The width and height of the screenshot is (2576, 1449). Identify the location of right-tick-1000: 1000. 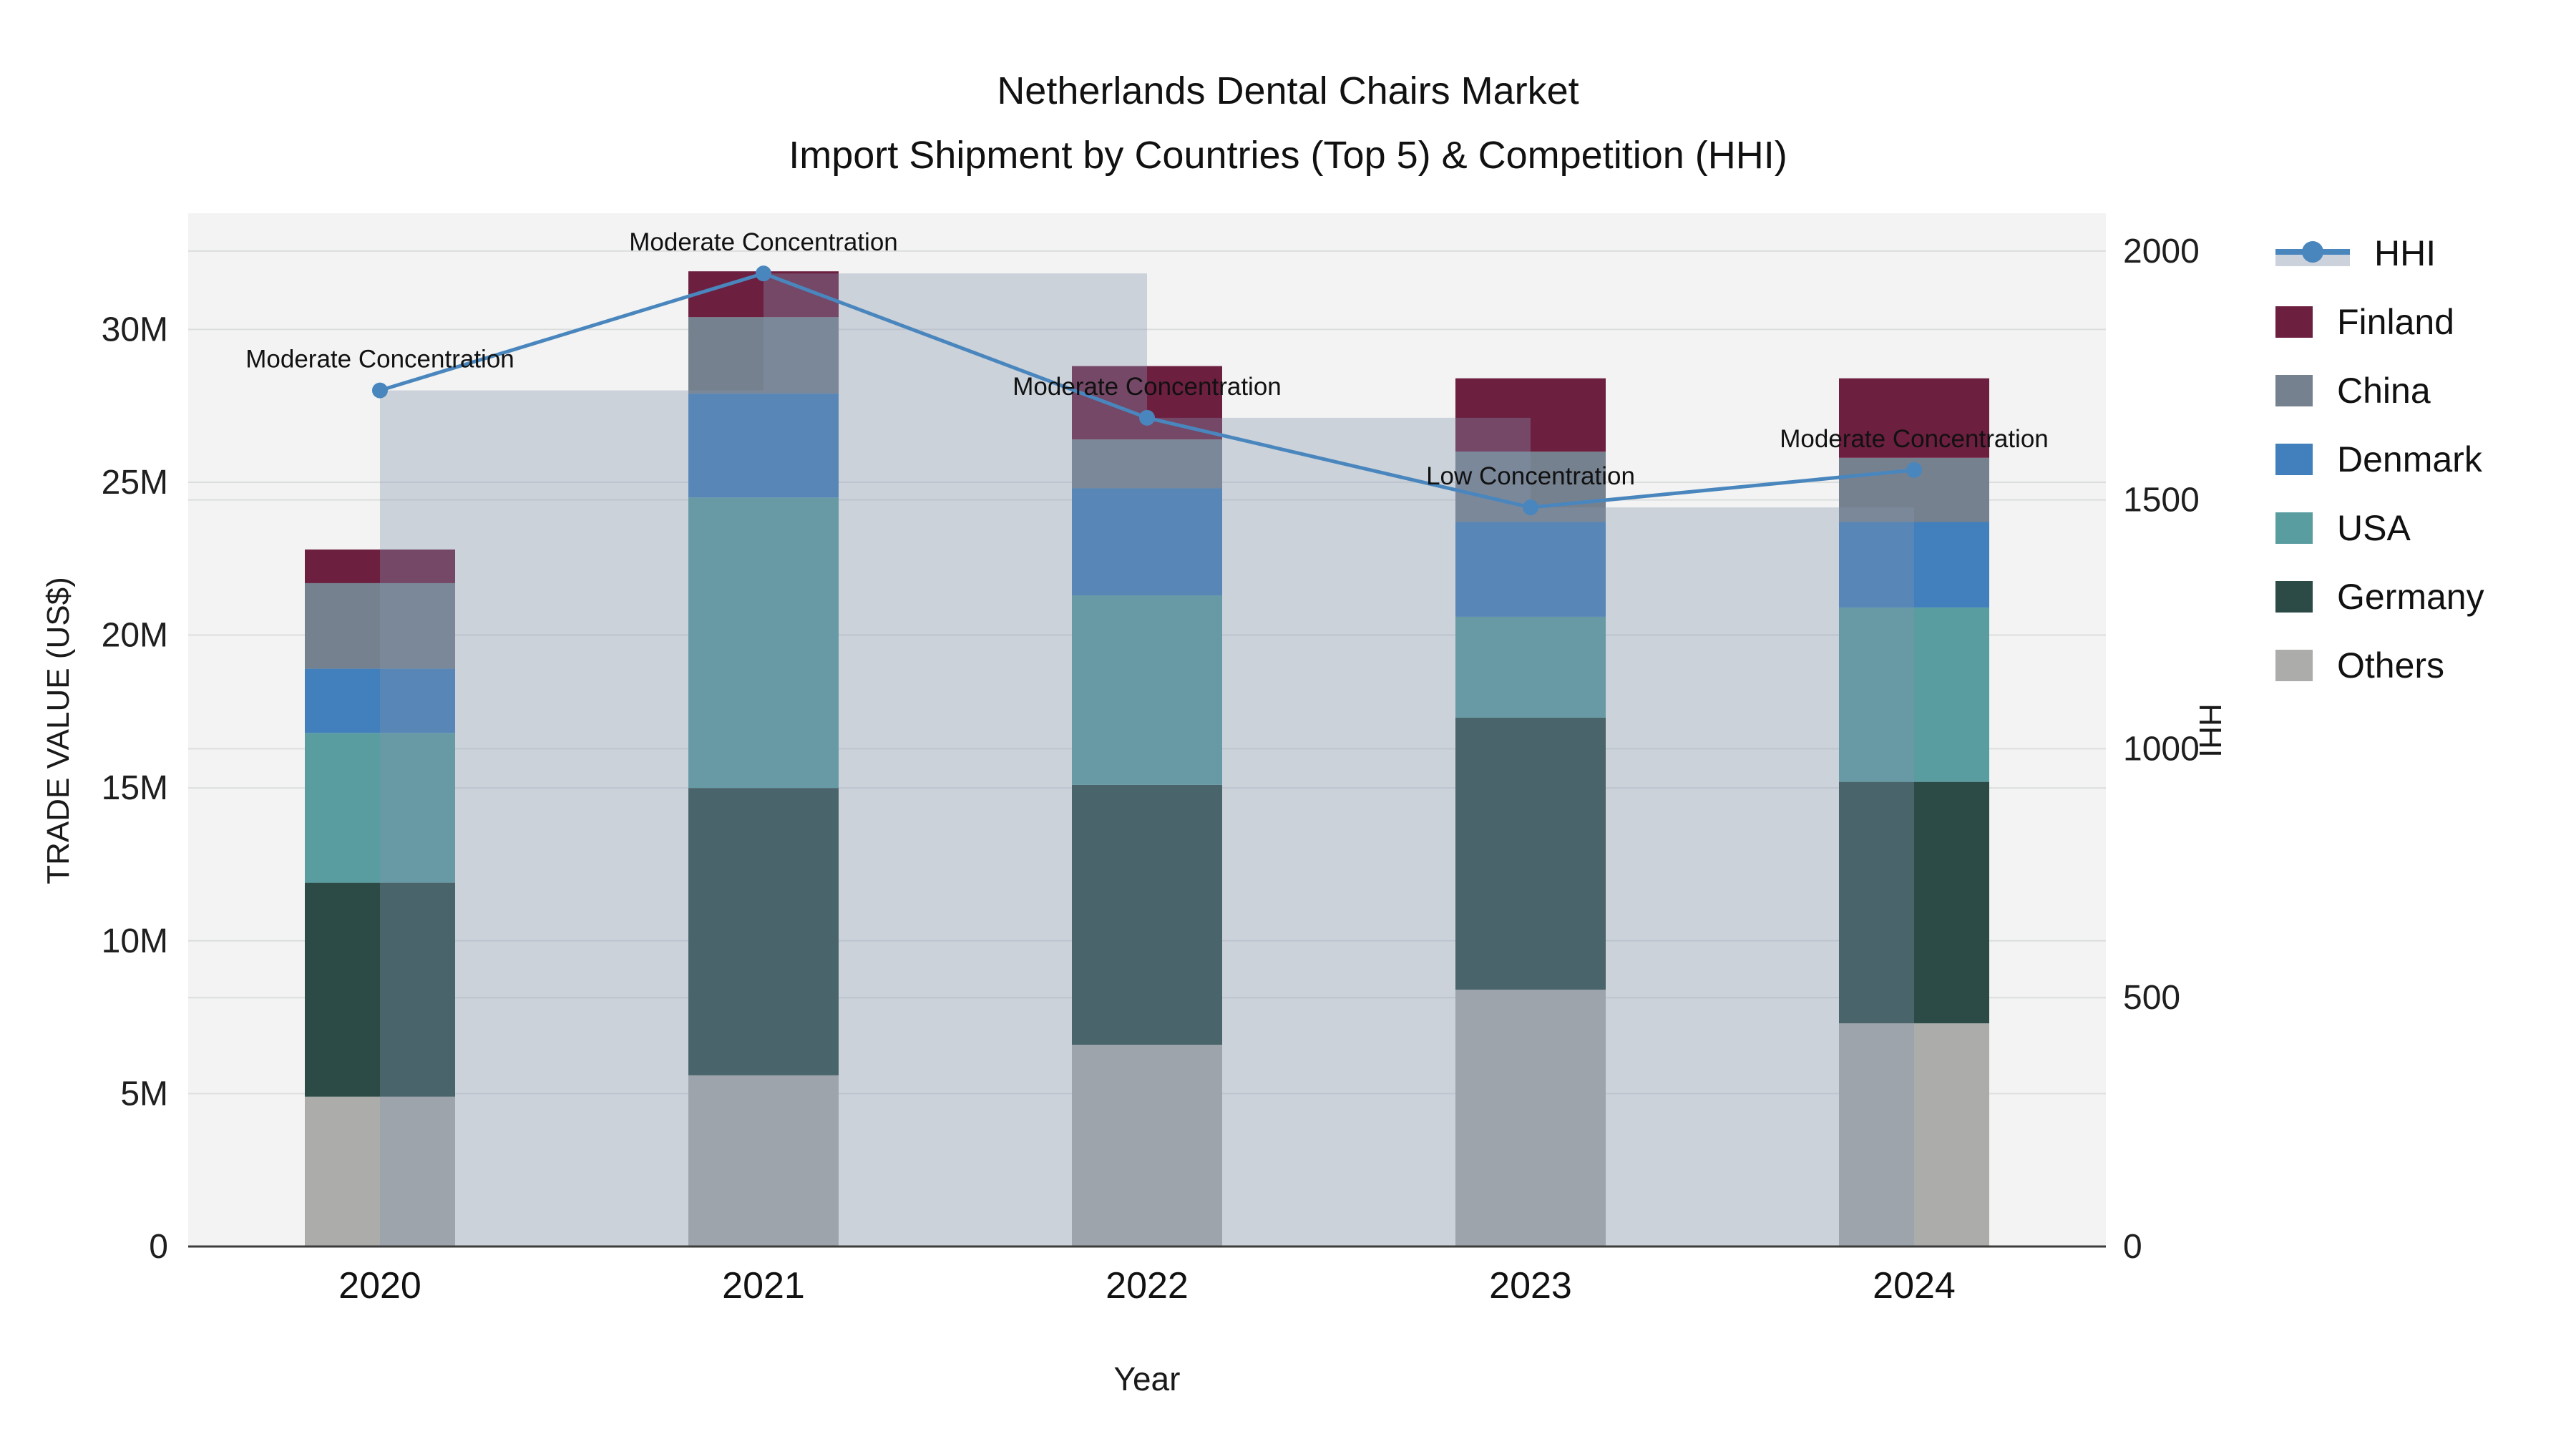
(2161, 749).